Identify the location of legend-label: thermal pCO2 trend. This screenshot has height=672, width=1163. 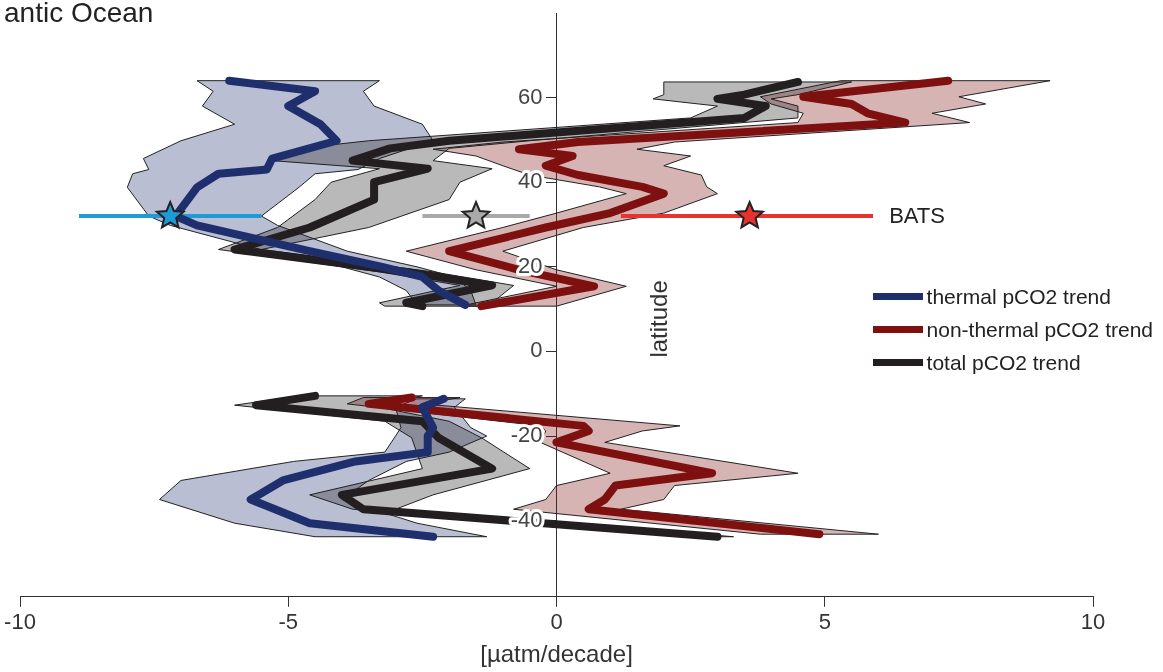
(1018, 296).